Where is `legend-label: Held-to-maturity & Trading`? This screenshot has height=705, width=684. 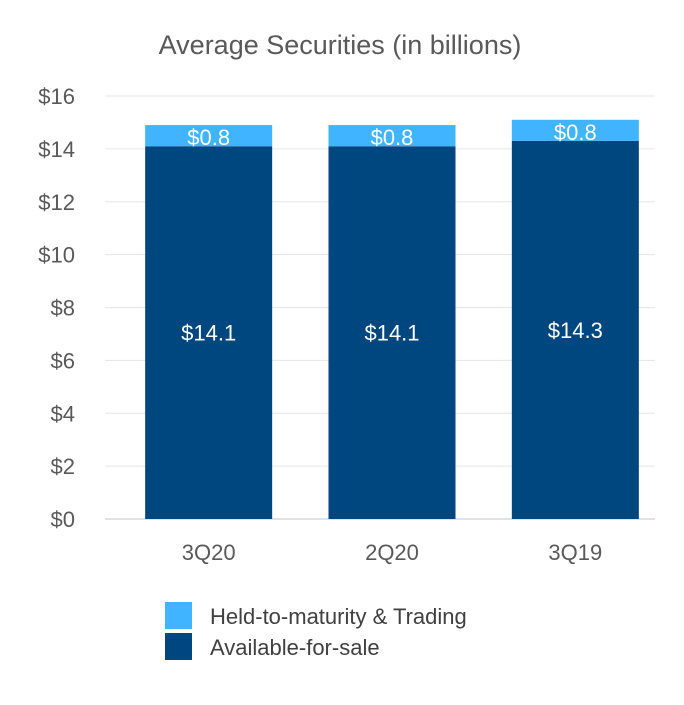
legend-label: Held-to-maturity & Trading is located at coordinates (338, 616).